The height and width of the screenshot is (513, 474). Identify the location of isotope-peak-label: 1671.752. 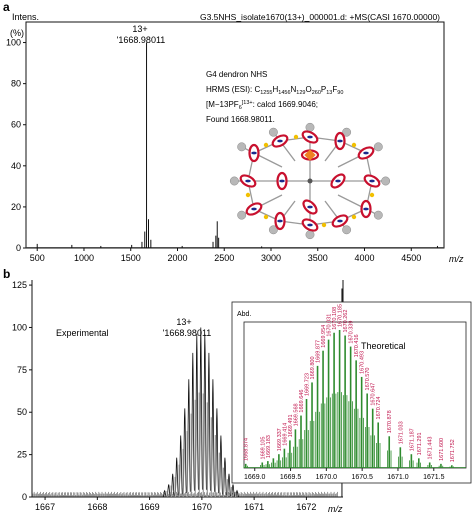
(453, 450).